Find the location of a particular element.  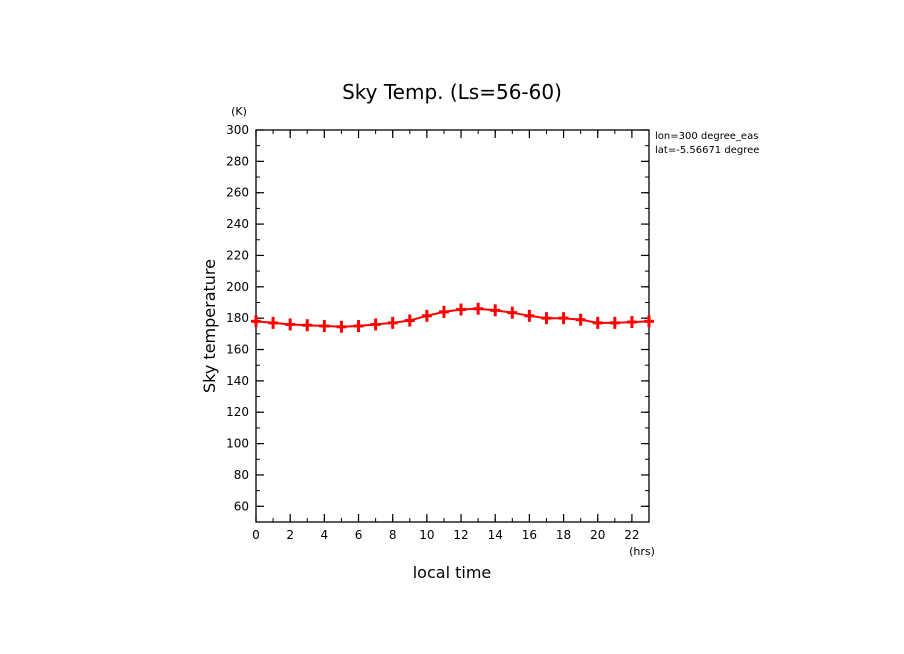

annotation-latitude: lat=-5.56671 degree is located at coordinates (707, 150).